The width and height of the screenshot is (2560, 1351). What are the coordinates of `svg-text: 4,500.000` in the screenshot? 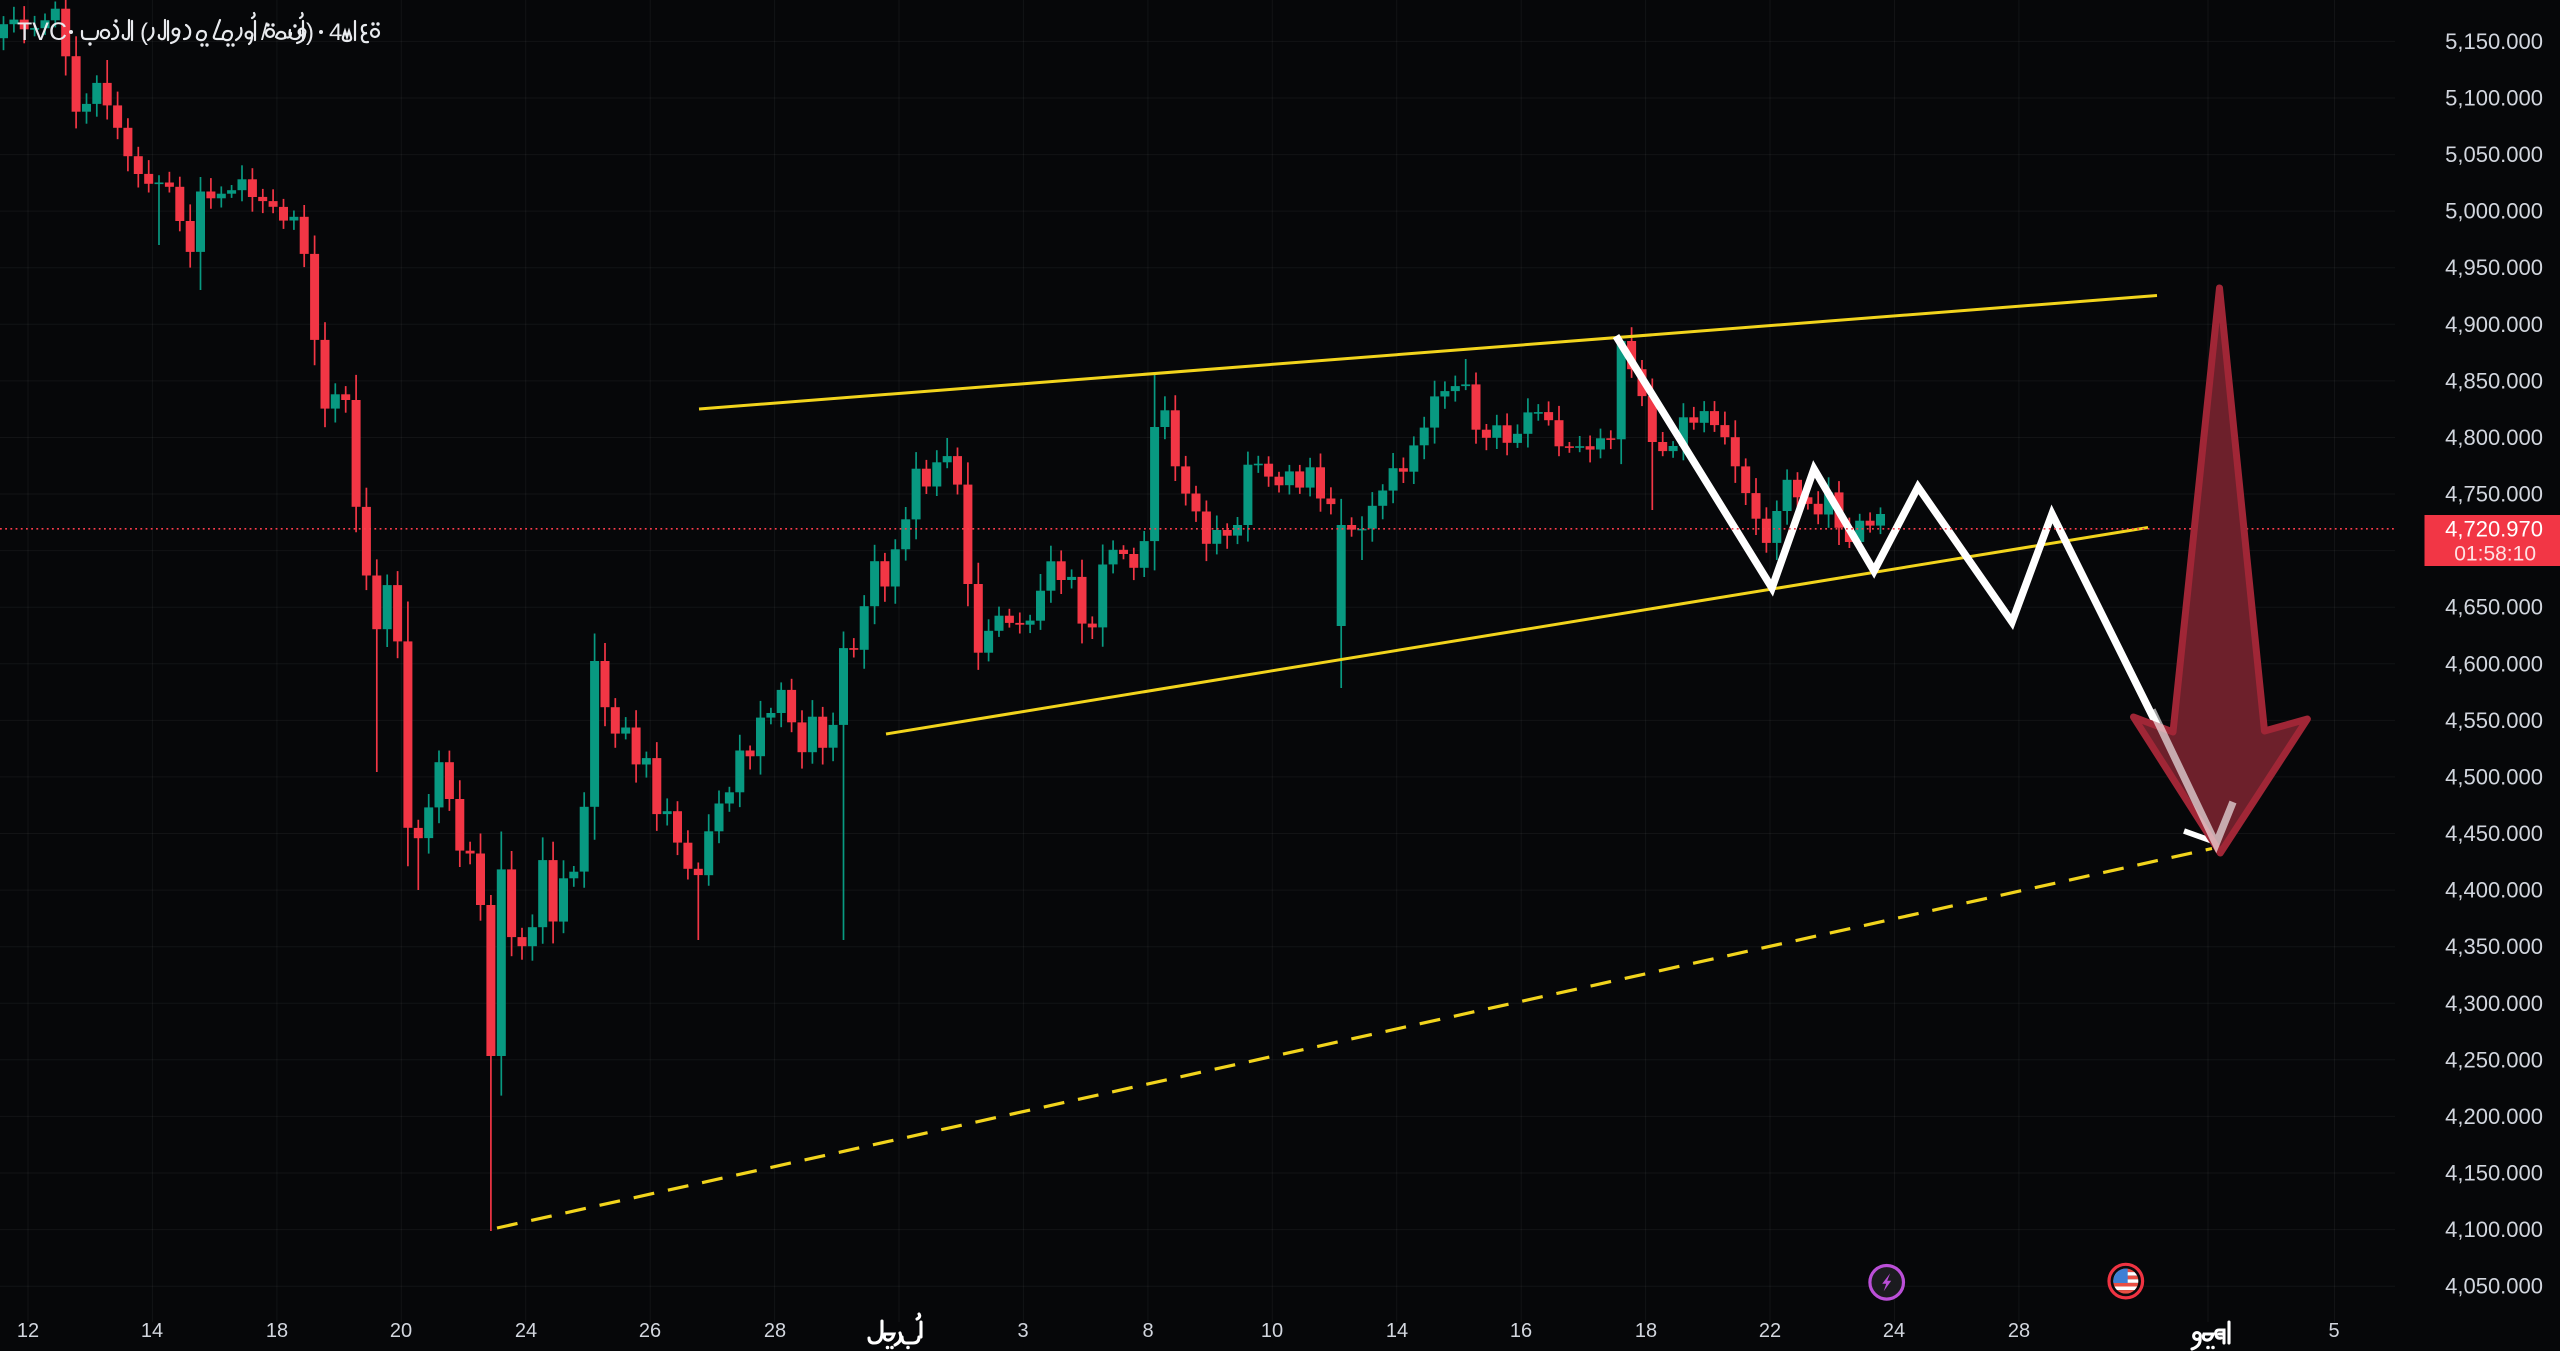 It's located at (2494, 776).